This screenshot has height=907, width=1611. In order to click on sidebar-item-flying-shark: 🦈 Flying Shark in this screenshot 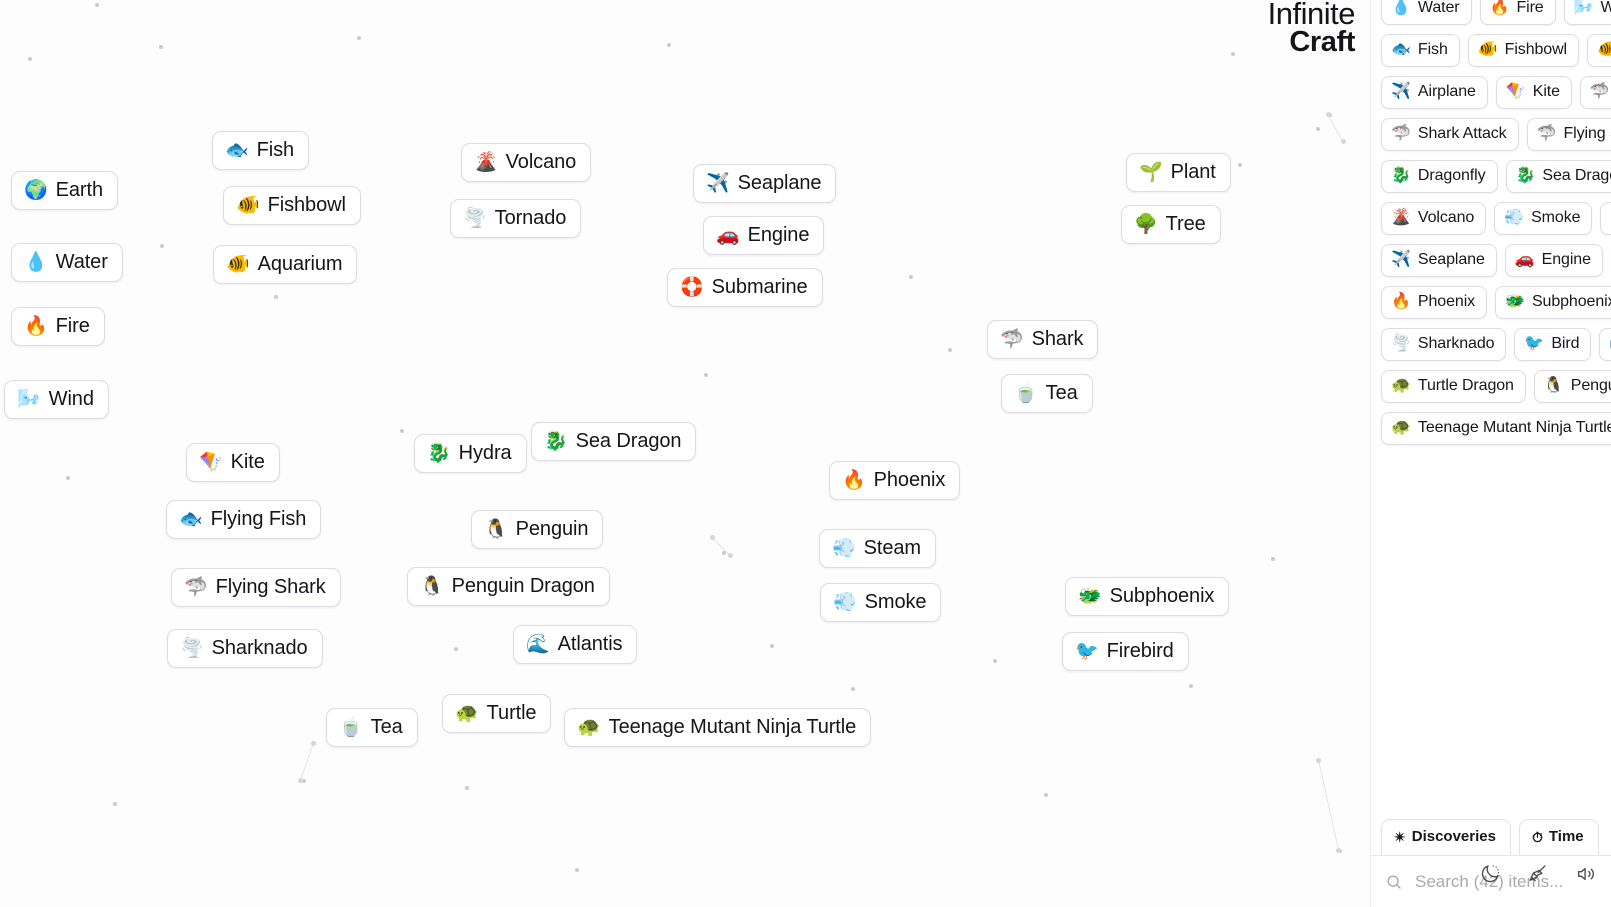, I will do `click(1568, 134)`.